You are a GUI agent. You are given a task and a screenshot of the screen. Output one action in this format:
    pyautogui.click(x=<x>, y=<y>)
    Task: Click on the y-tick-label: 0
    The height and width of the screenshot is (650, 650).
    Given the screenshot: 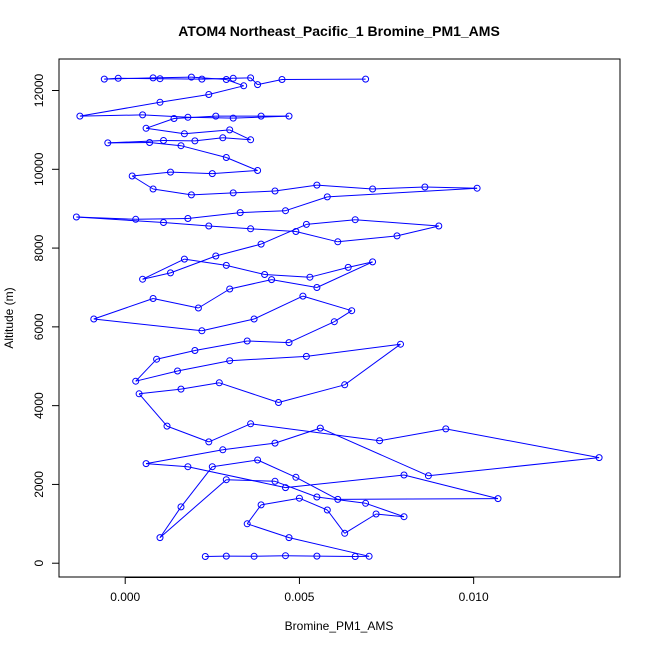 What is the action you would take?
    pyautogui.click(x=39, y=563)
    